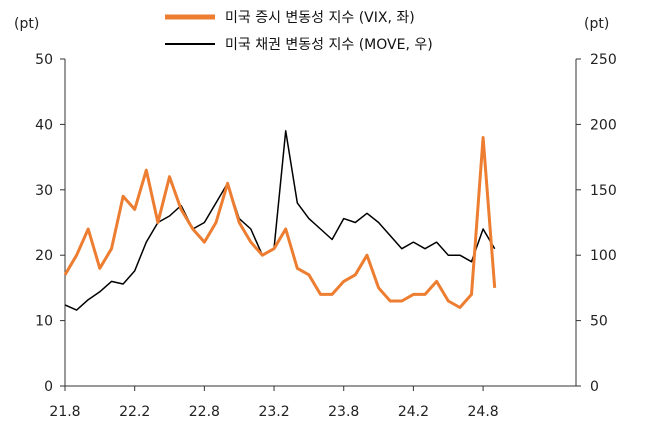 This screenshot has width=661, height=433. I want to click on right-tick-label: 50, so click(599, 322).